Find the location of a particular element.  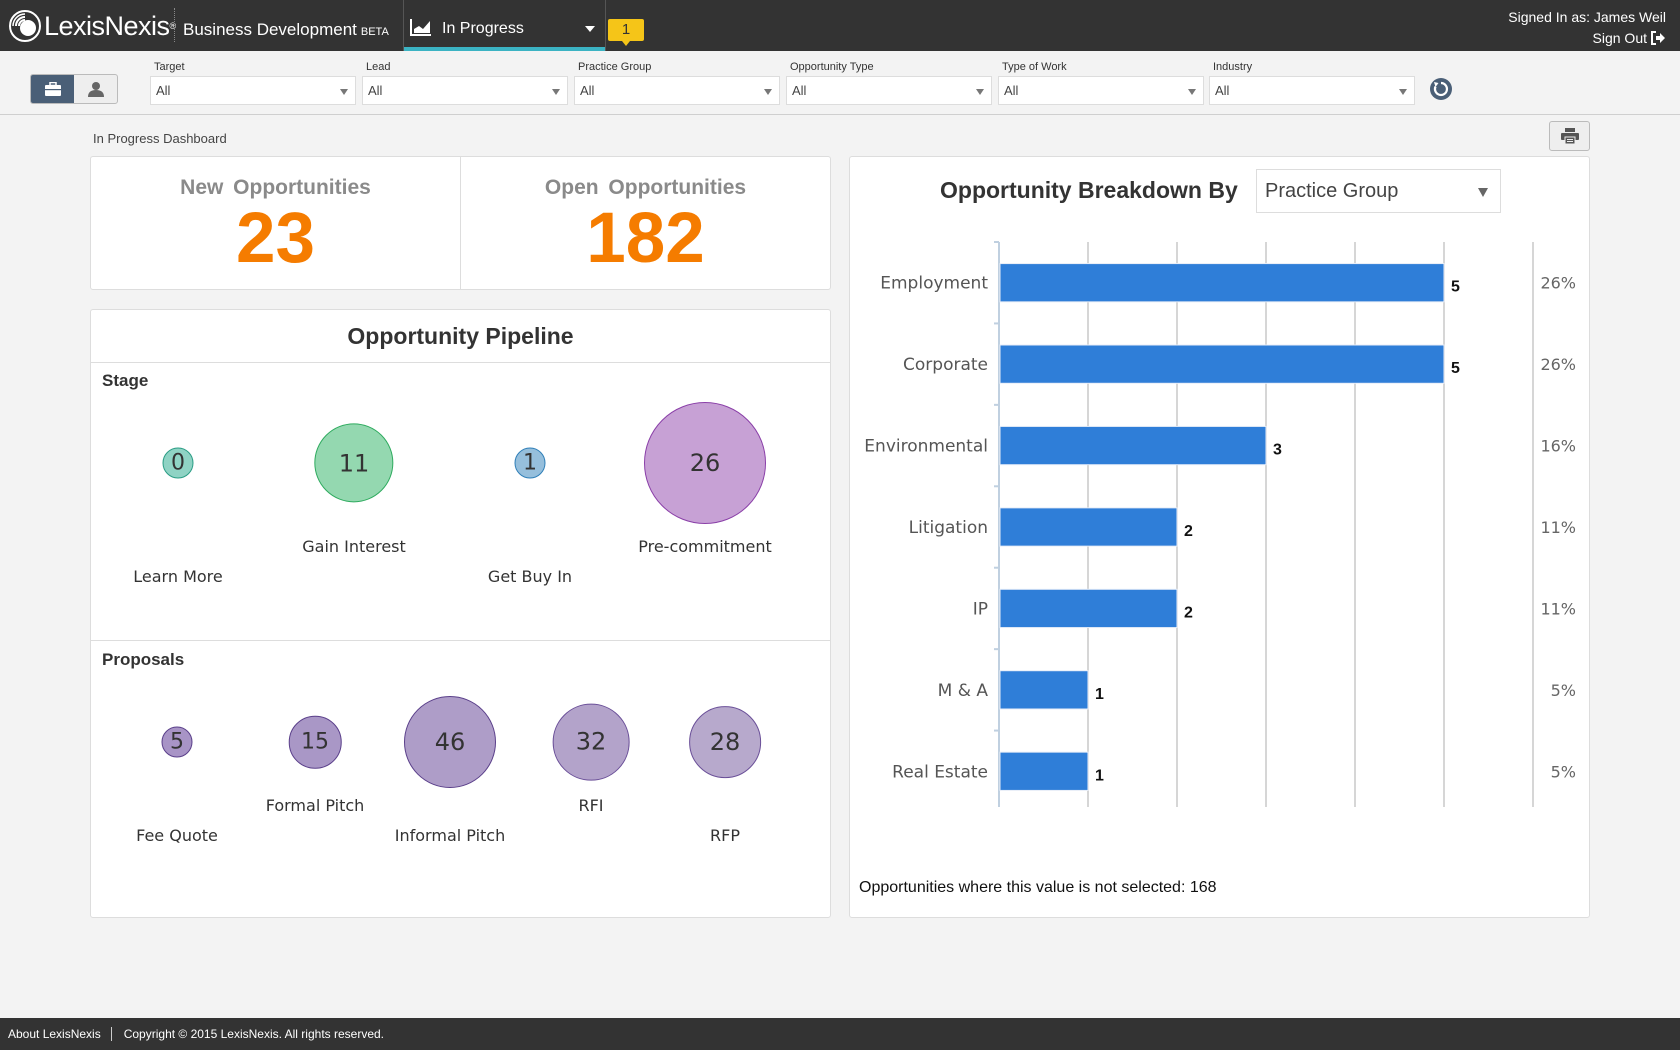

percent-label: 16% is located at coordinates (1558, 446).